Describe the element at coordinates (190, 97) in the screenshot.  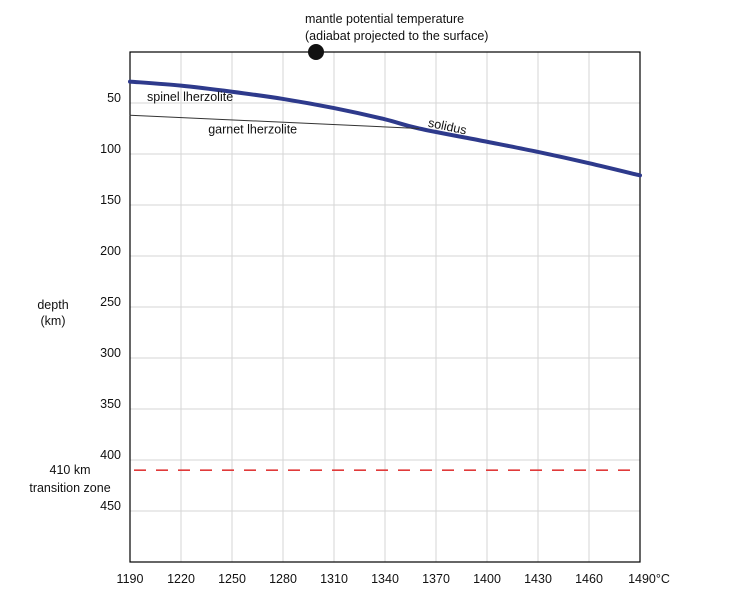
I see `annotation-spinel-lherzolite: spinel lherzolite` at that location.